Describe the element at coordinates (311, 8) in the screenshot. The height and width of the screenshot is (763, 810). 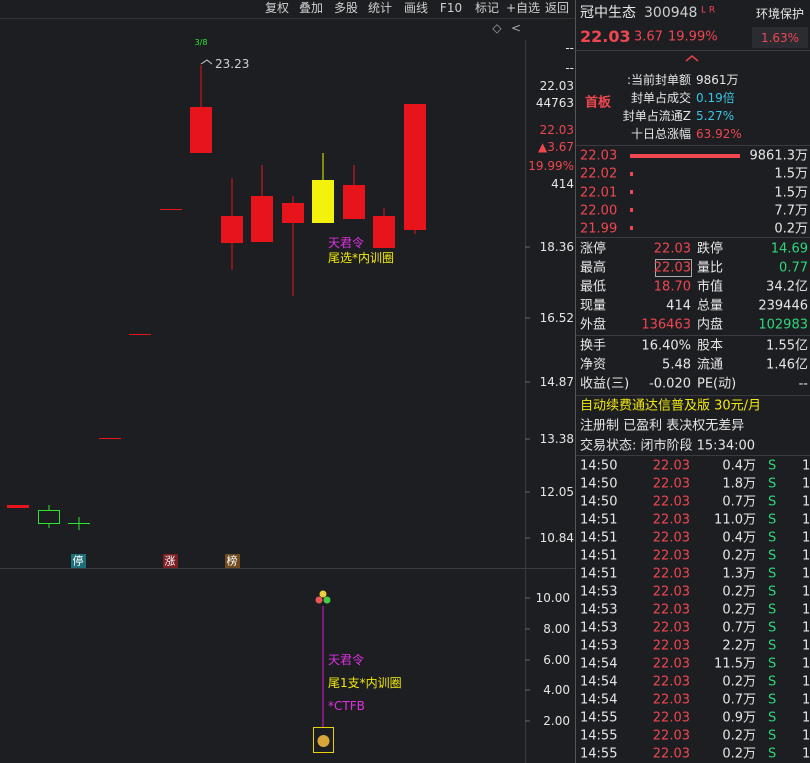
I see `toolbar-button: 叠加` at that location.